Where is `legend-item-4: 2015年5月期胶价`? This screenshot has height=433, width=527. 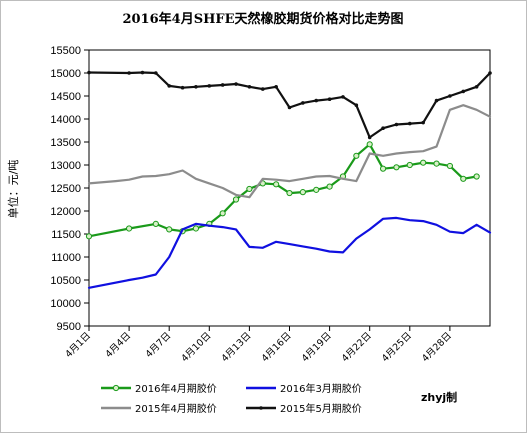
legend-item-4: 2015年5月期胶价 is located at coordinates (304, 408).